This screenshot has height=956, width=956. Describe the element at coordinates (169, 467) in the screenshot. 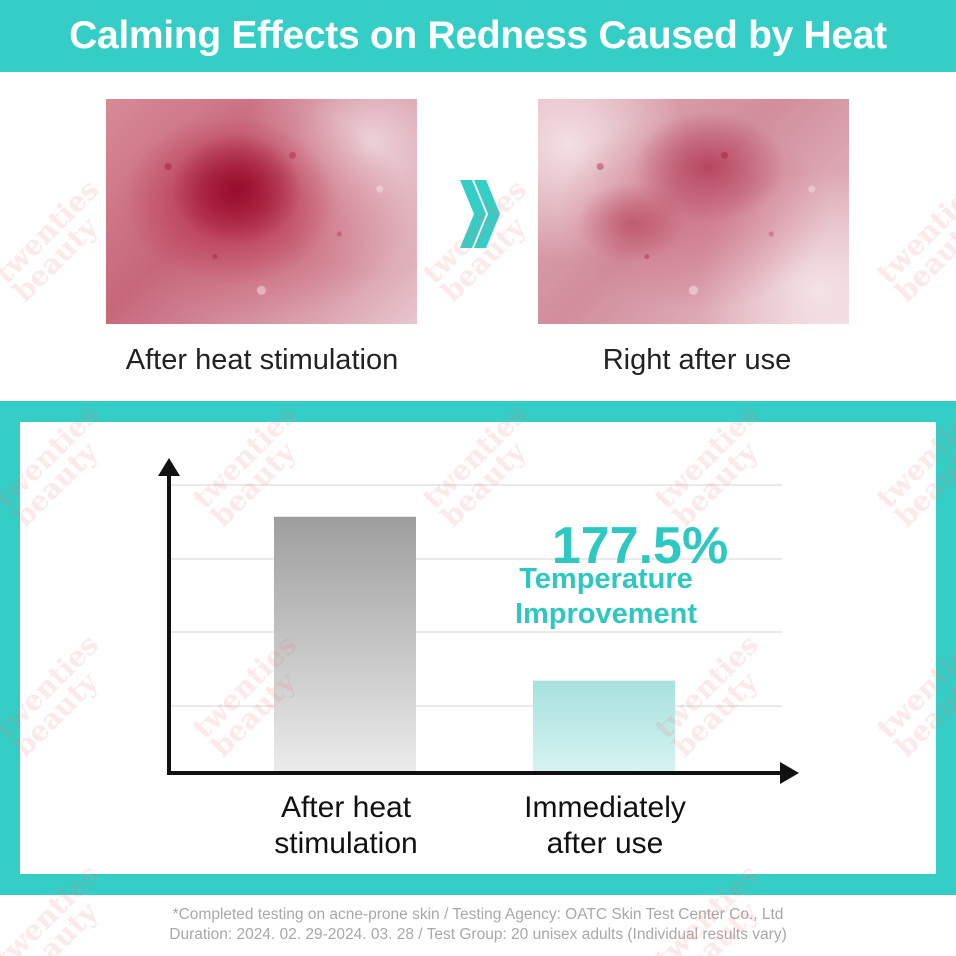

I see `y-axis-arrow-icon` at that location.